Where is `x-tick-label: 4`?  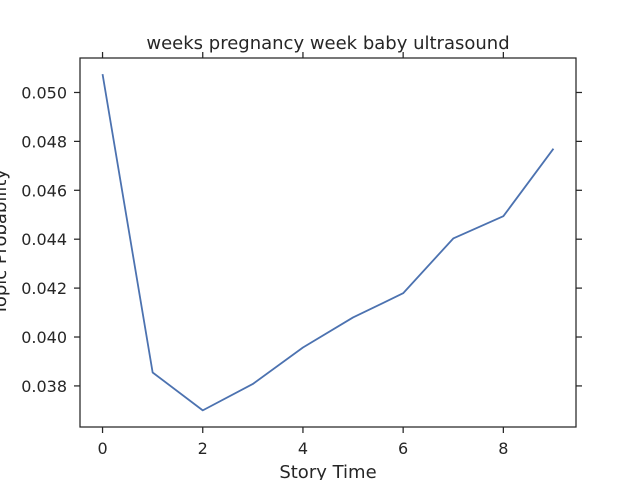
x-tick-label: 4 is located at coordinates (303, 448).